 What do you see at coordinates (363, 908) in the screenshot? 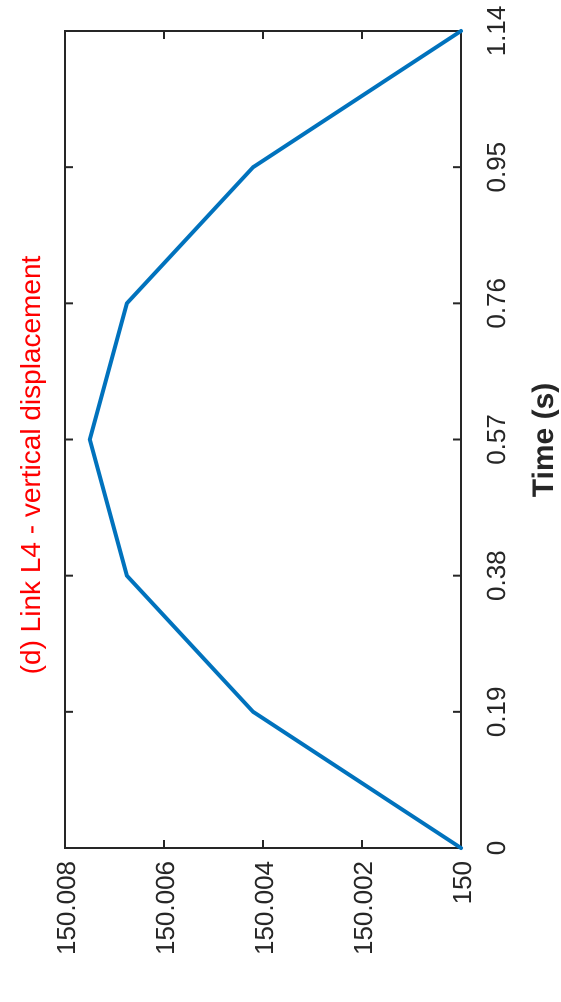
I see `y-tick-label: 150.002` at bounding box center [363, 908].